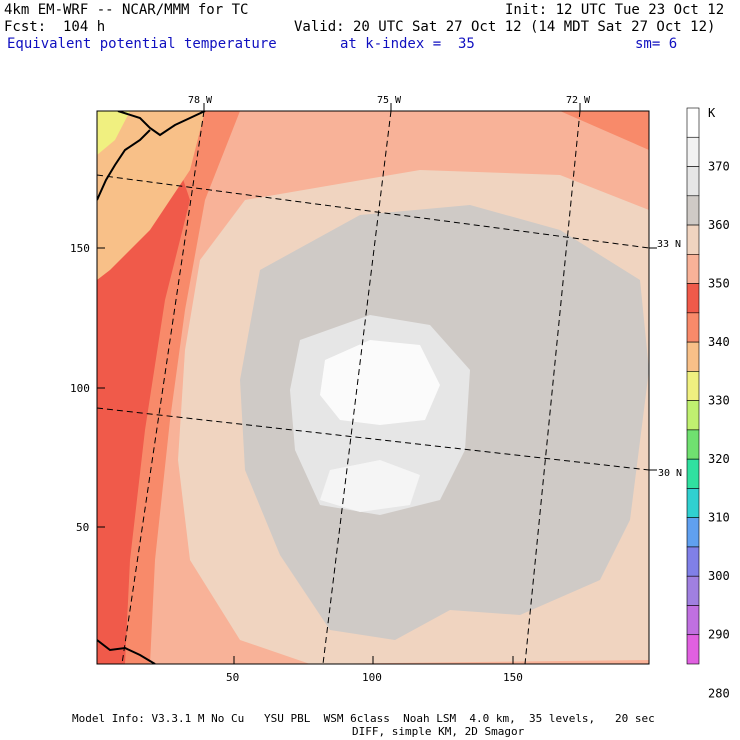 Image resolution: width=740 pixels, height=740 pixels. Describe the element at coordinates (380, 382) in the screenshot. I see `field-white-core` at that location.